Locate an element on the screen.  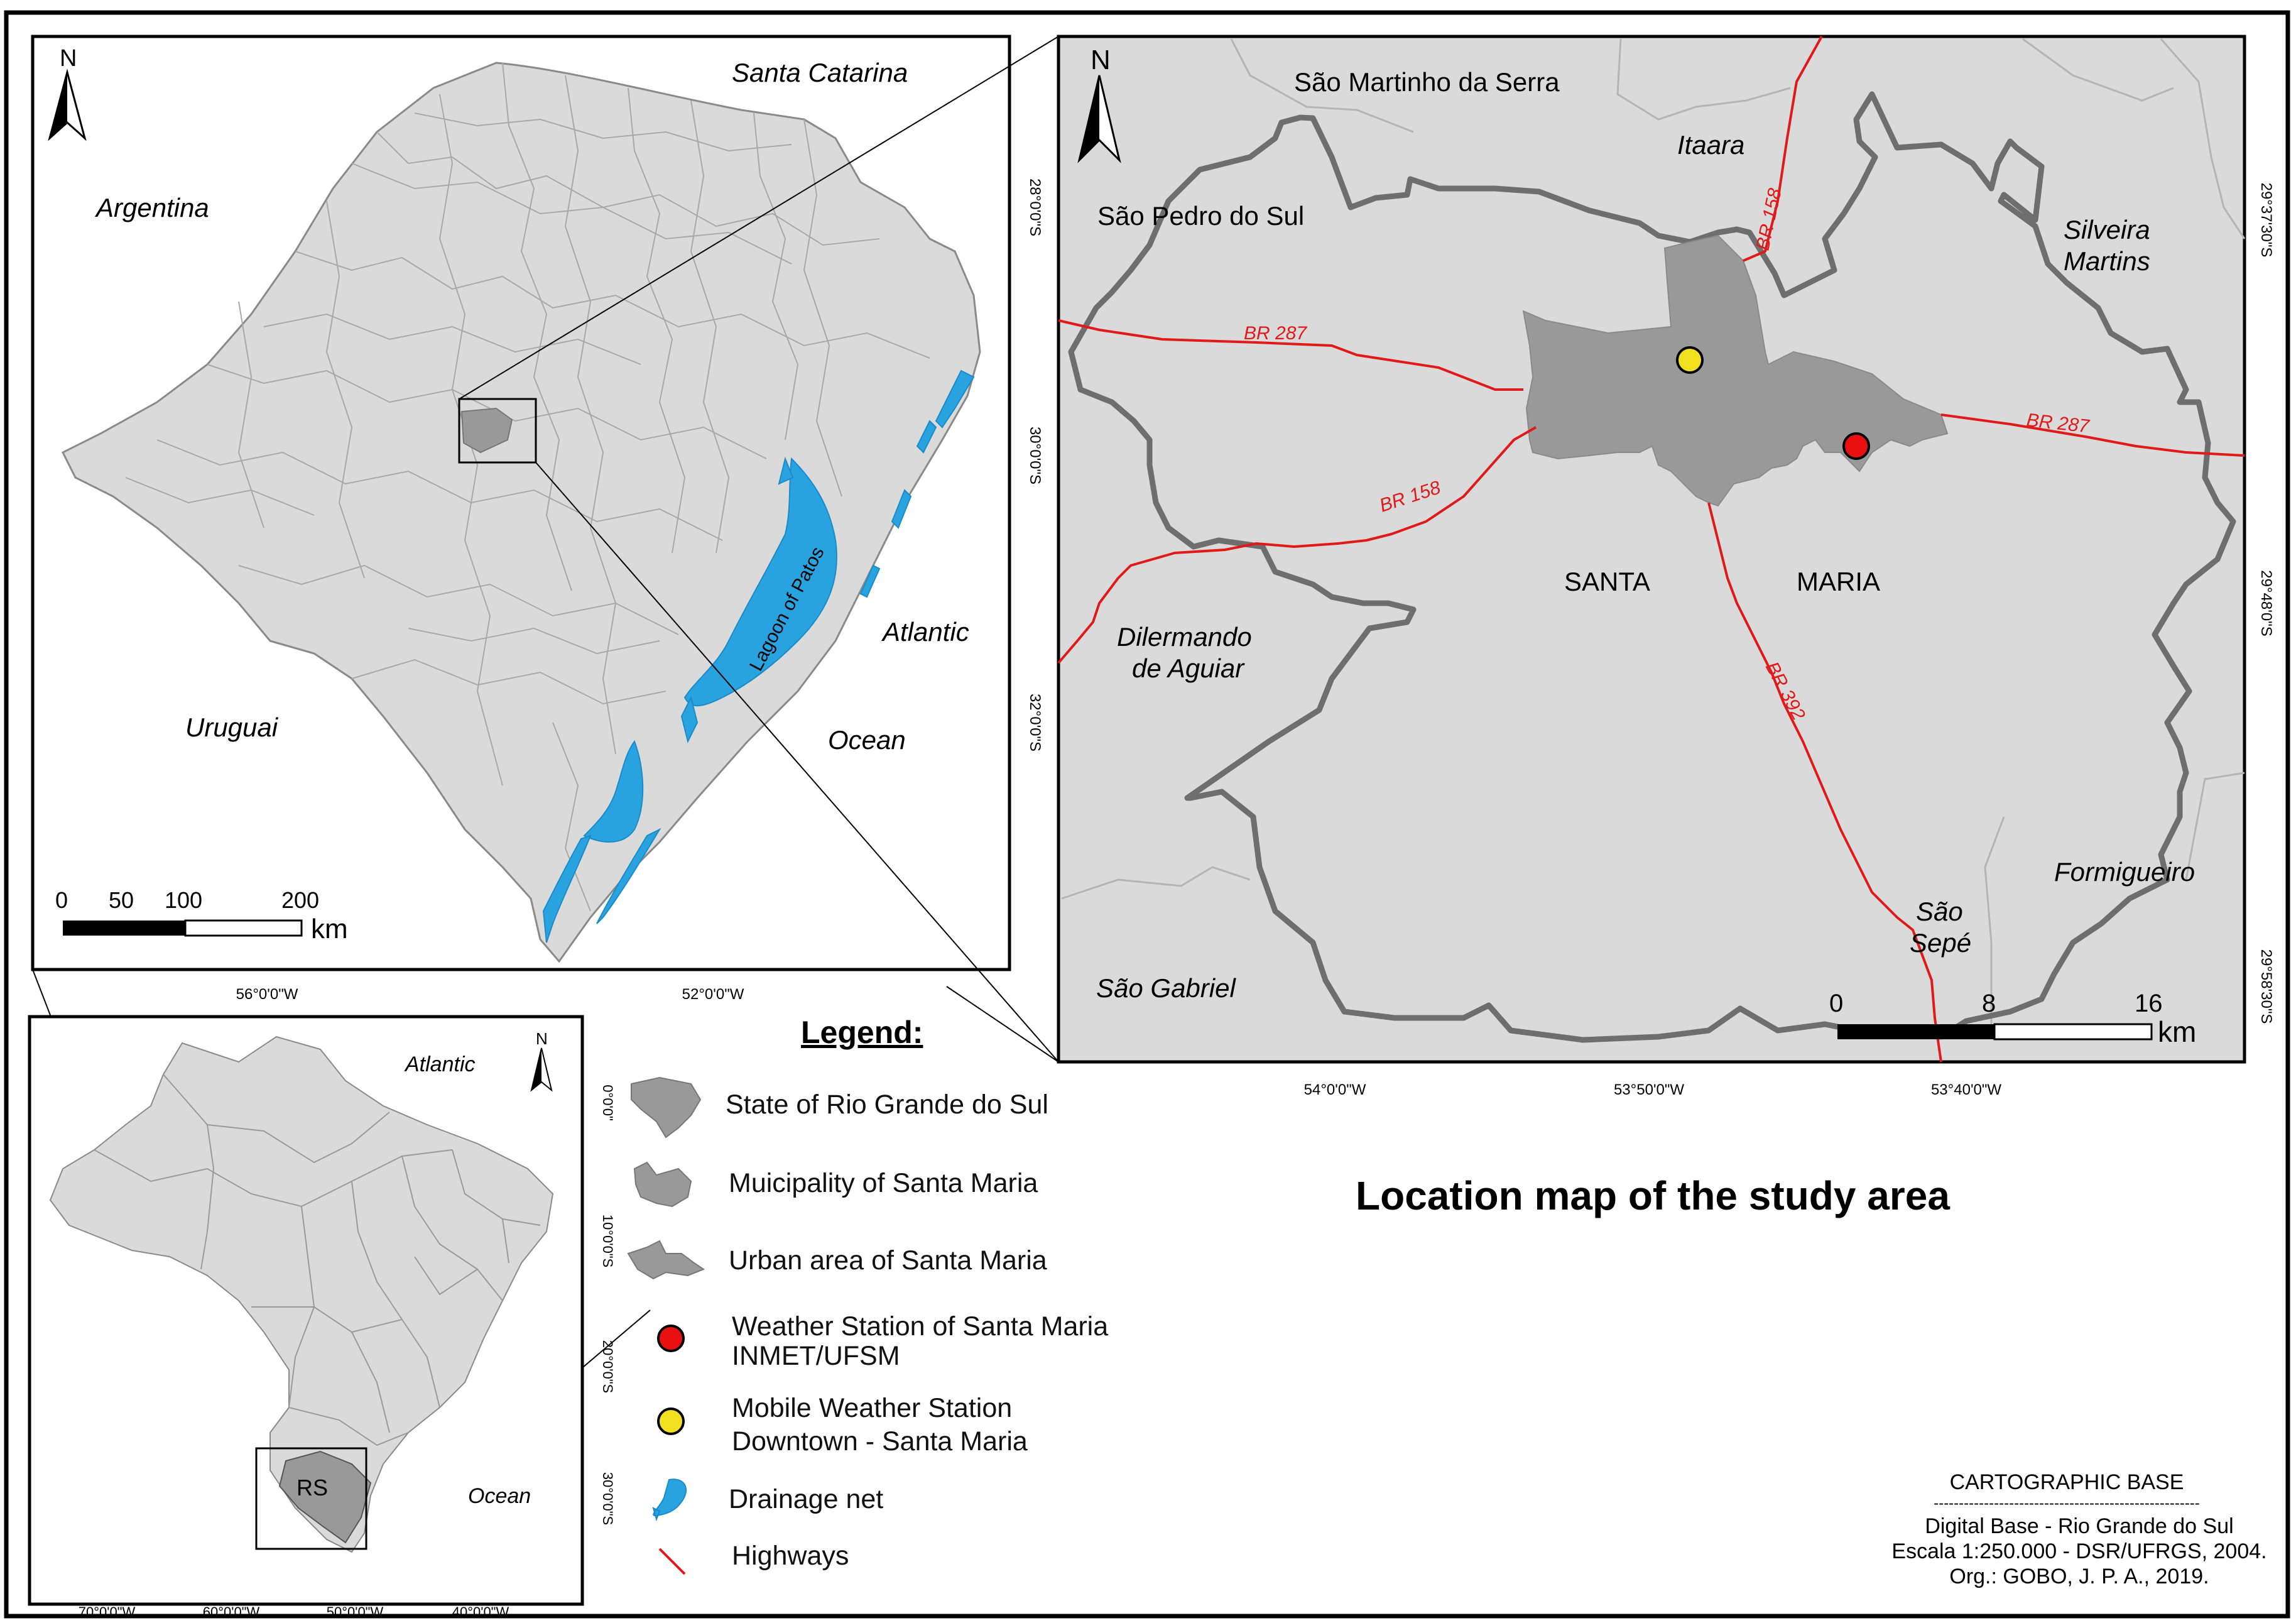
label-atlantic: Atlantic is located at coordinates (925, 632).